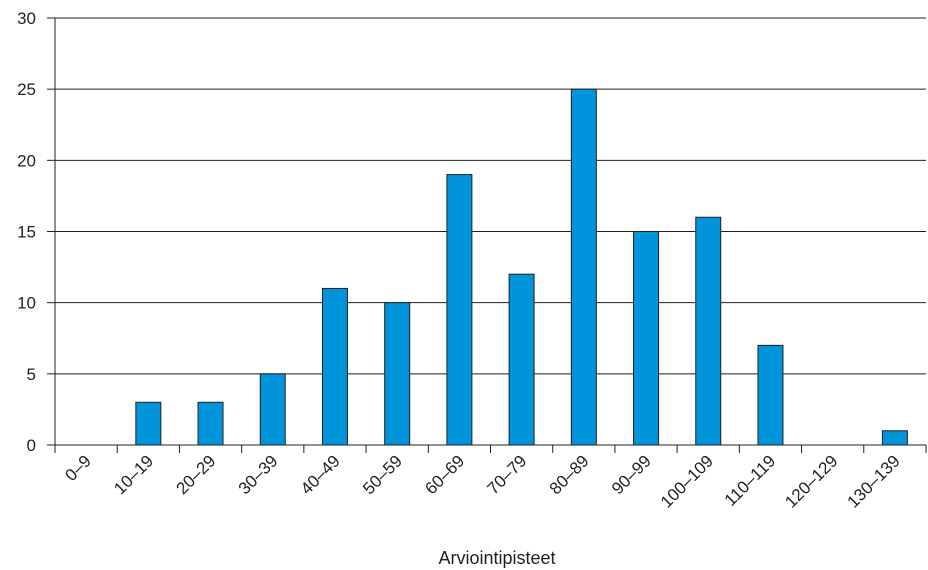  What do you see at coordinates (873, 481) in the screenshot?
I see `x-tick-label: 130–139` at bounding box center [873, 481].